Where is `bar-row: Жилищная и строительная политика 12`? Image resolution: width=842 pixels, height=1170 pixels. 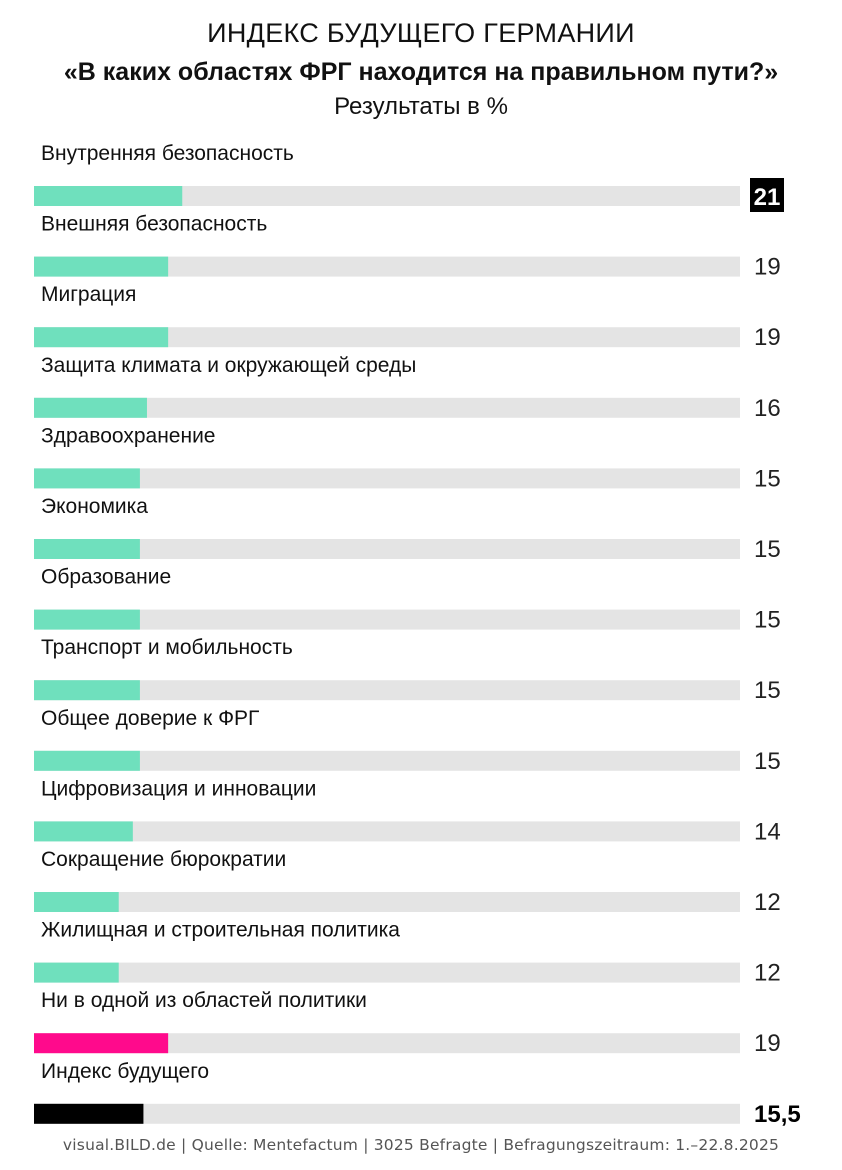
bar-row: Жилищная и строительная политика 12 is located at coordinates (407, 953).